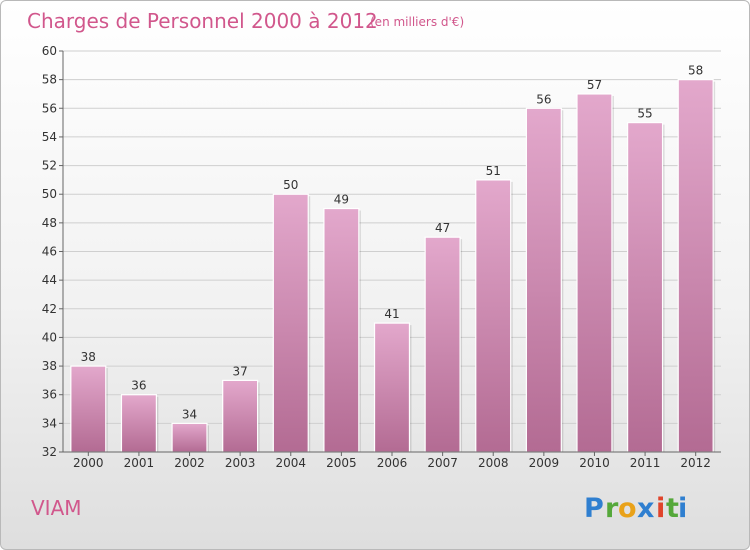 The height and width of the screenshot is (550, 750). Describe the element at coordinates (49, 194) in the screenshot. I see `y-tick-label: 50` at that location.